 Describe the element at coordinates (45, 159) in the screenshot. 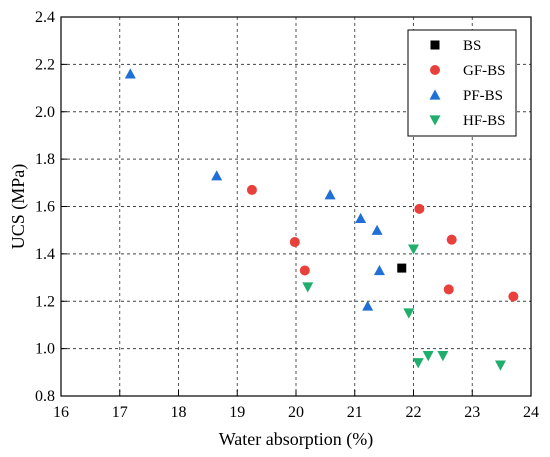

I see `y-tick-label: 1.8` at that location.